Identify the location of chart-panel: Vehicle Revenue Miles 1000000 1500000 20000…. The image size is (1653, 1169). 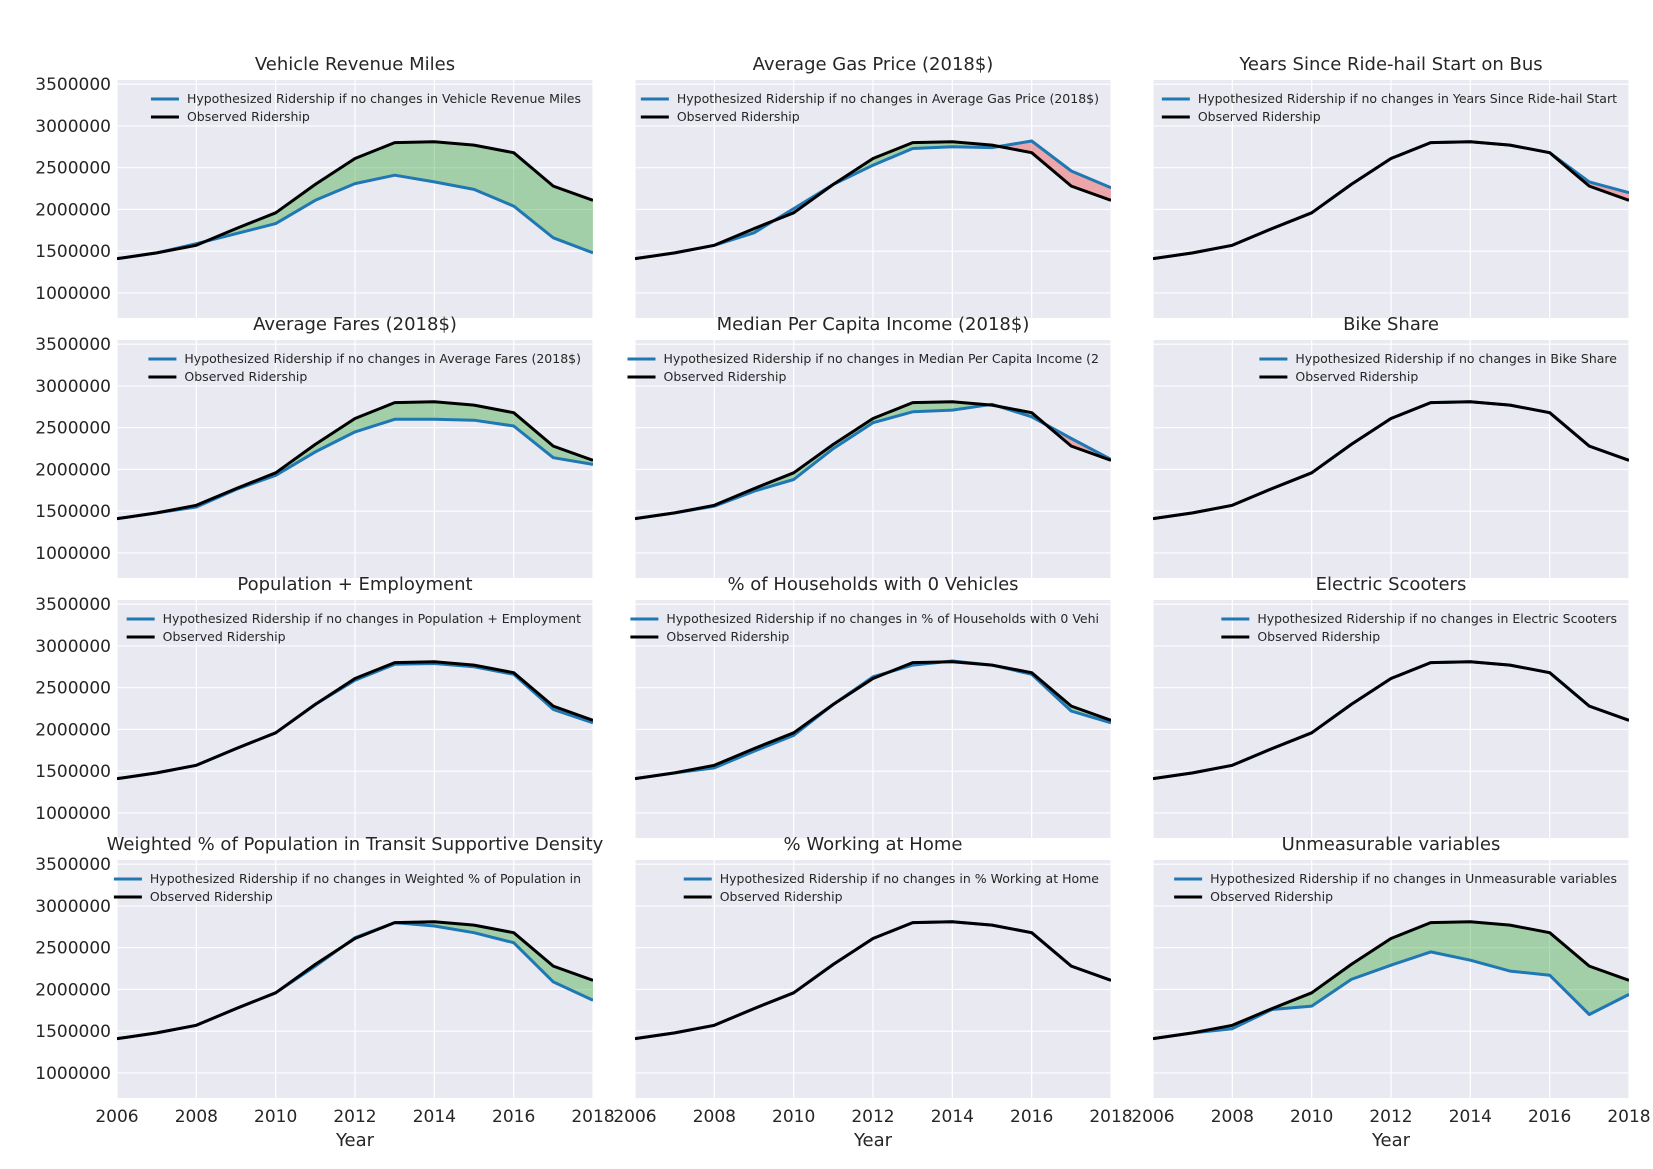
(314, 186).